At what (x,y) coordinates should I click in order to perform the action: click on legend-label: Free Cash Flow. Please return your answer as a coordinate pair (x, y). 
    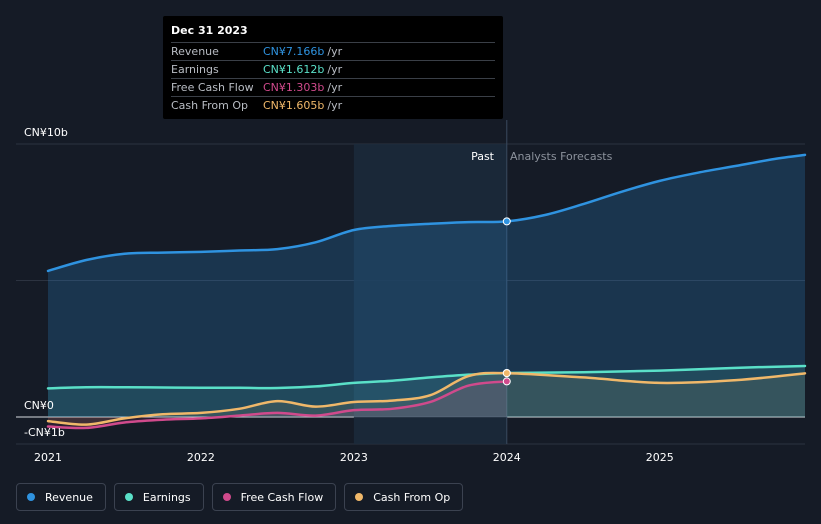
    Looking at the image, I should click on (282, 497).